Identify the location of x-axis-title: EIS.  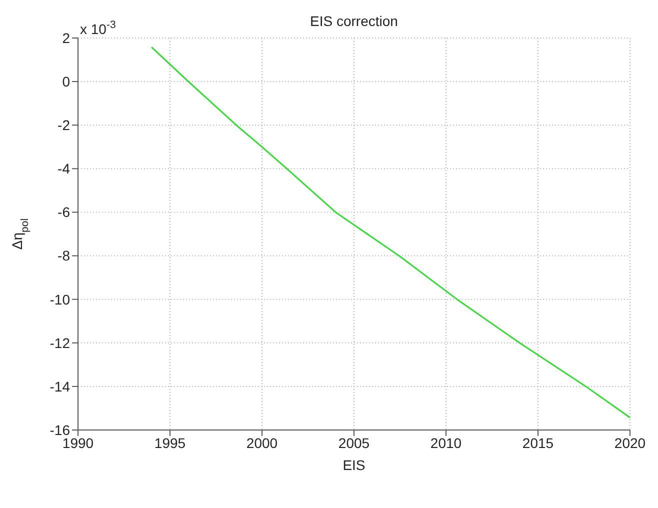
(354, 465).